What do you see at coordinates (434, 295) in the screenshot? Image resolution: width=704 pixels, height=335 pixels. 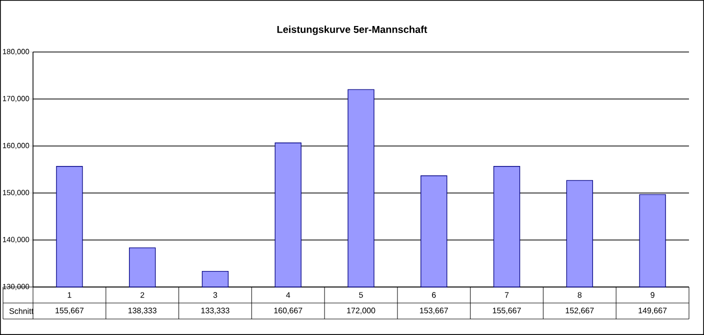 I see `x-tick-label: 6` at bounding box center [434, 295].